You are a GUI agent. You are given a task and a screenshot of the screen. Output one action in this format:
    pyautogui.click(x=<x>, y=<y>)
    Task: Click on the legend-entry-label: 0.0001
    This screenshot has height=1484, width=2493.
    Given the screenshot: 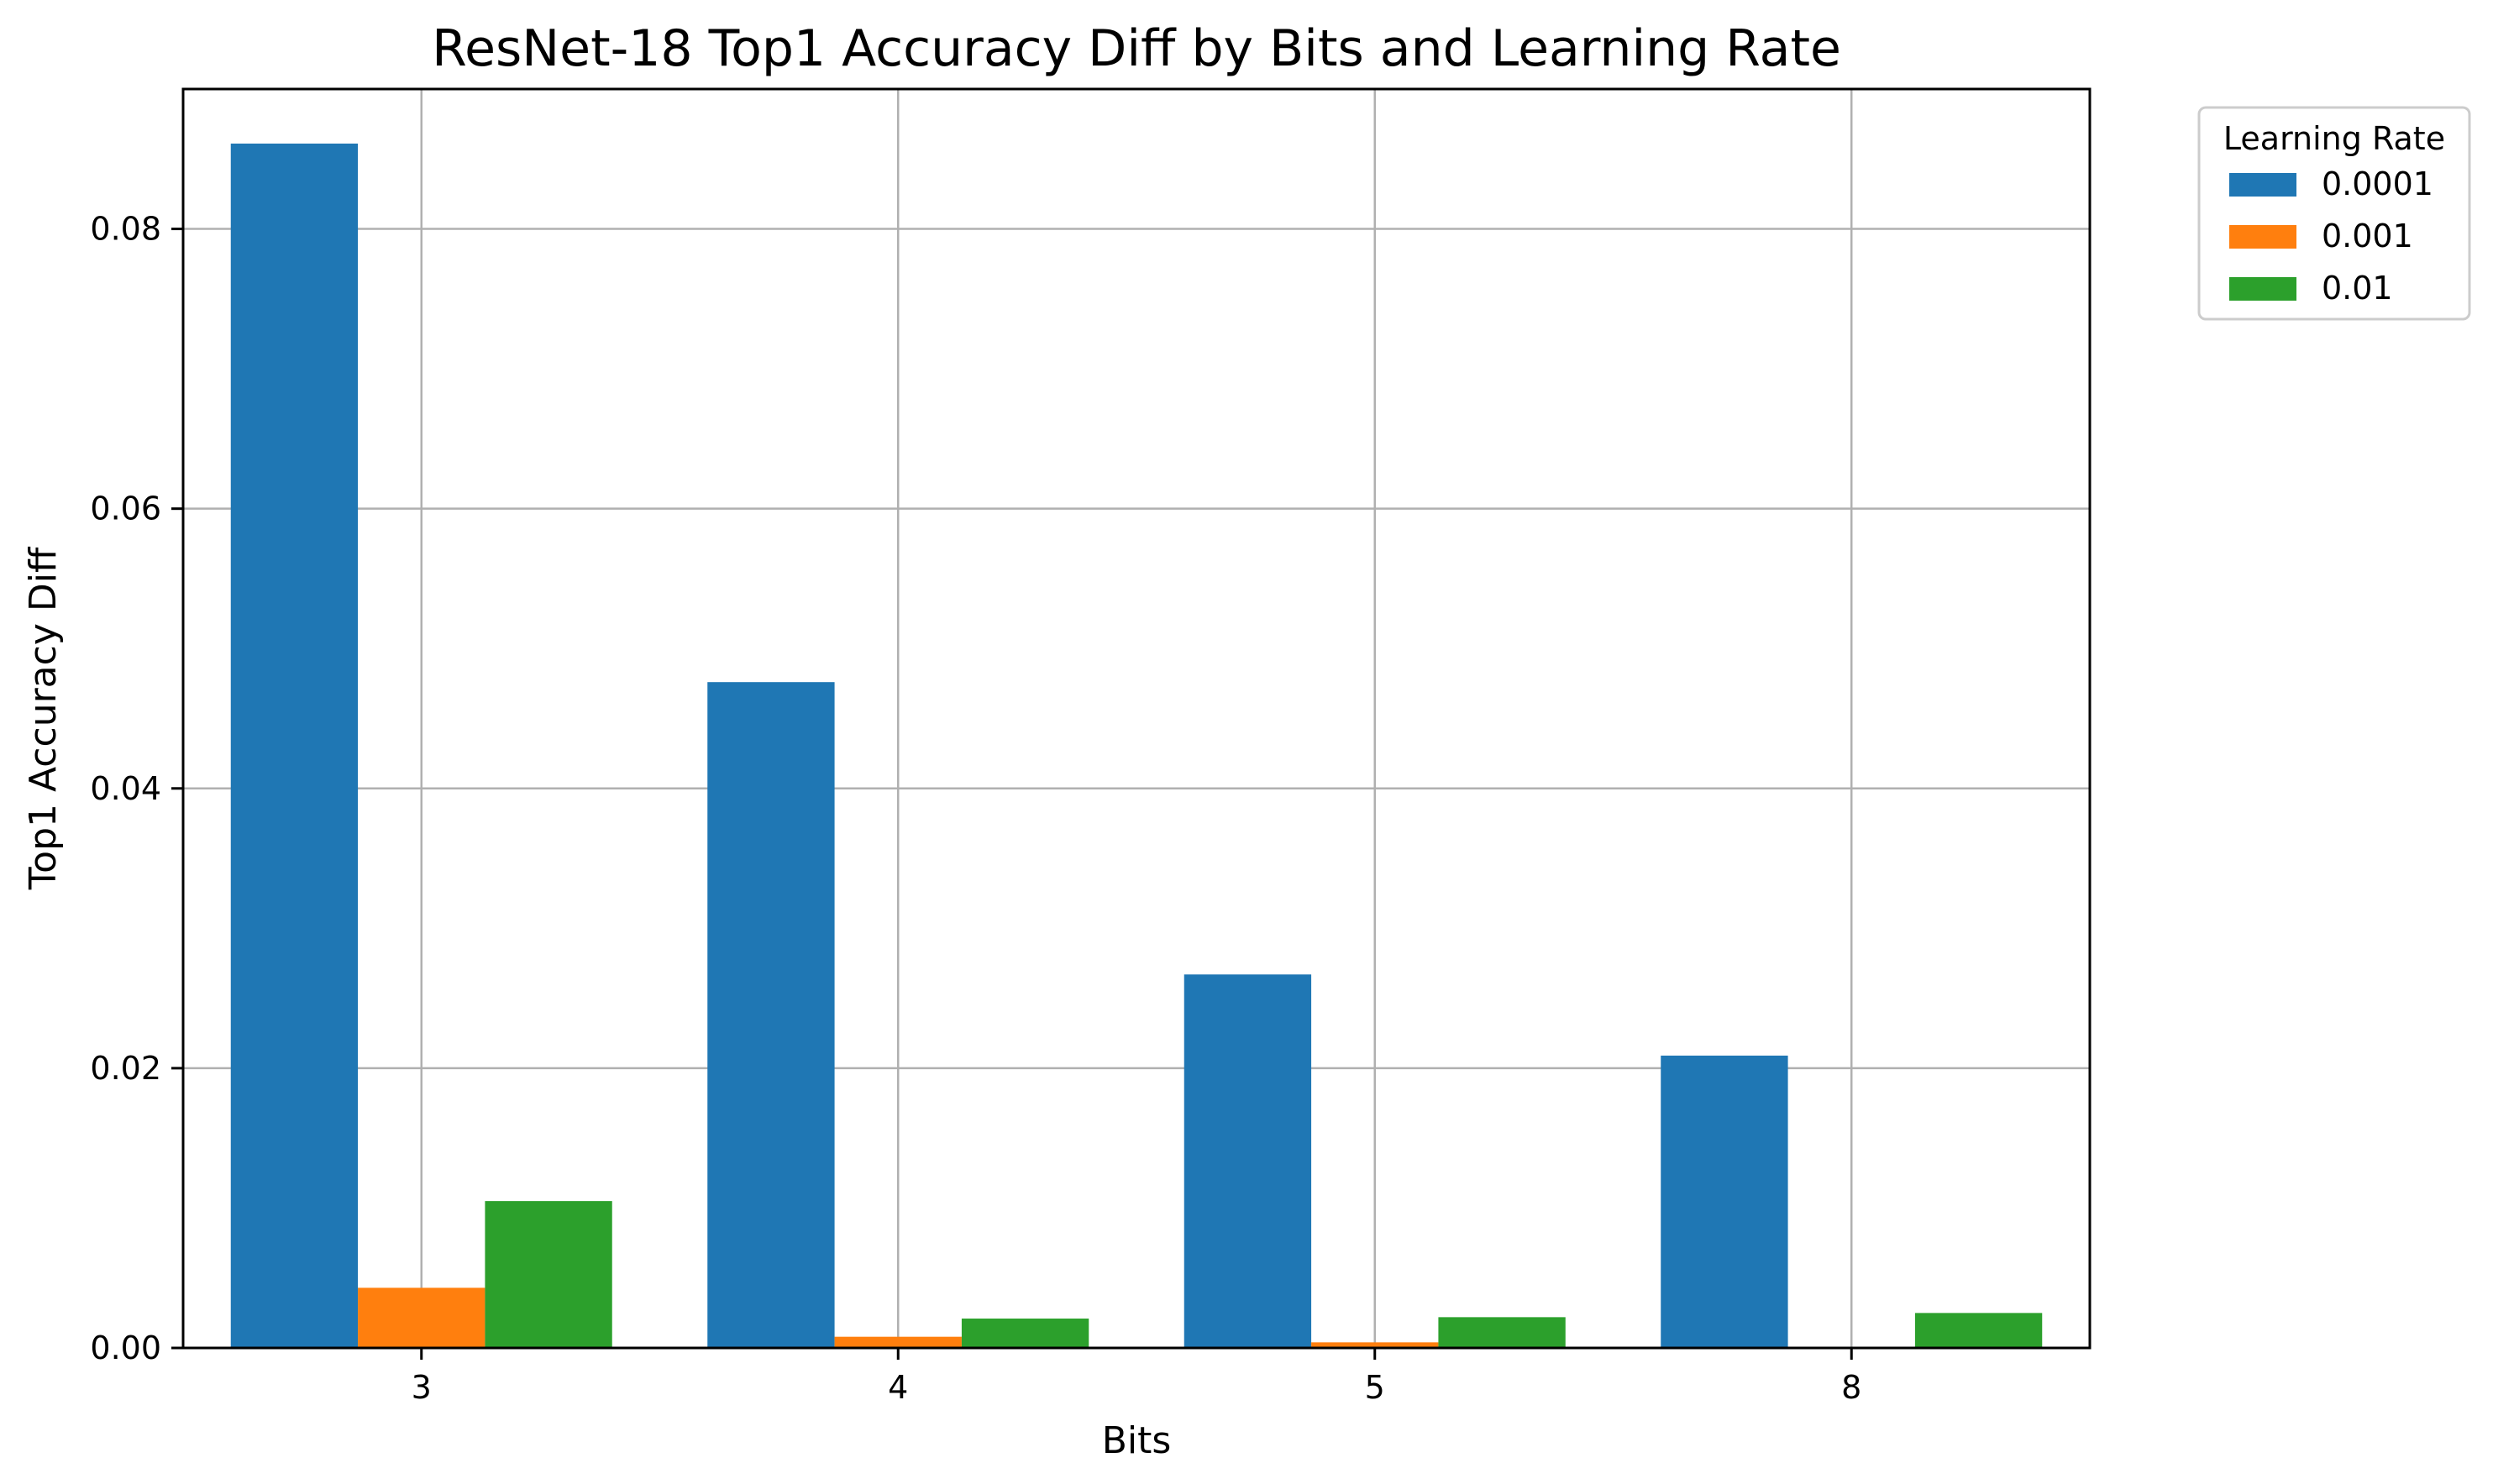 What is the action you would take?
    pyautogui.click(x=2377, y=183)
    